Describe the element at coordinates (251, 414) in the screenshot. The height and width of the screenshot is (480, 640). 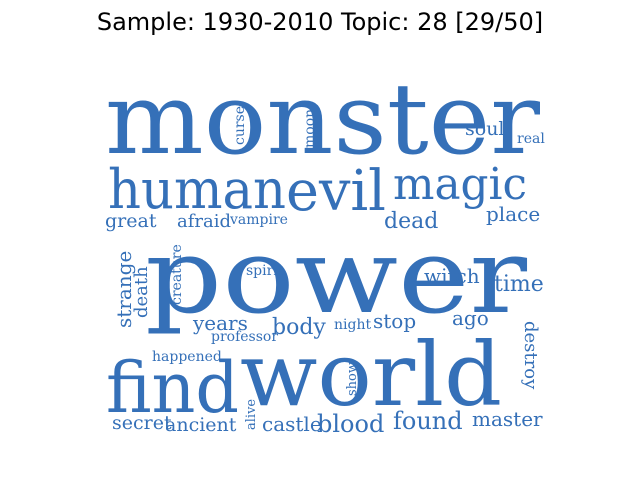
I see `word-alive: alive` at that location.